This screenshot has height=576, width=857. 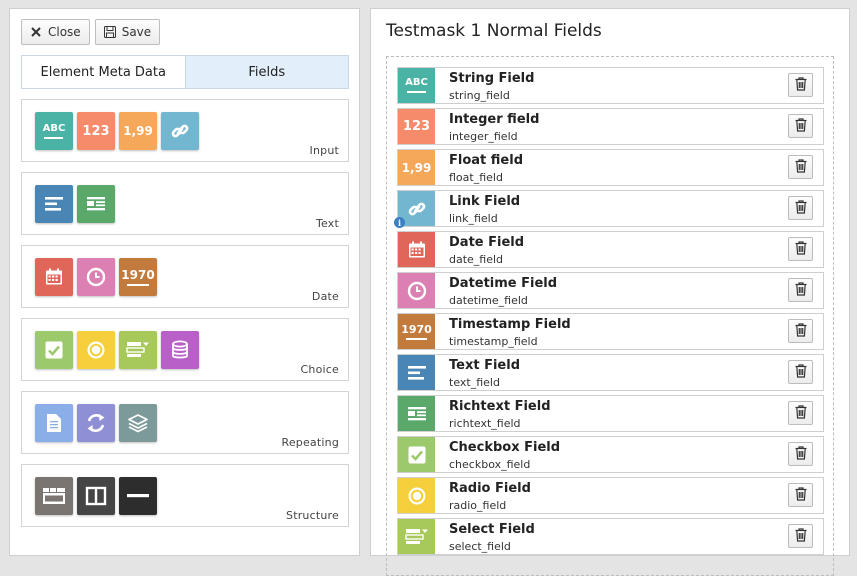 I want to click on save-label: Save, so click(x=136, y=32).